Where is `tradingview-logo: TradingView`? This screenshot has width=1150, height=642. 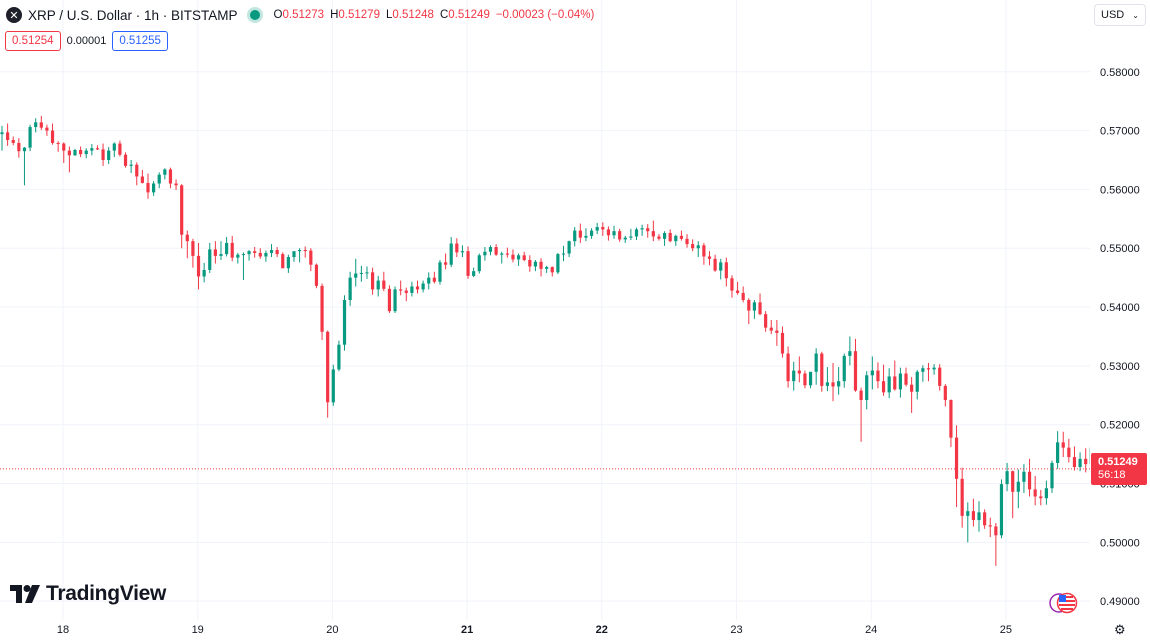
tradingview-logo: TradingView is located at coordinates (88, 594).